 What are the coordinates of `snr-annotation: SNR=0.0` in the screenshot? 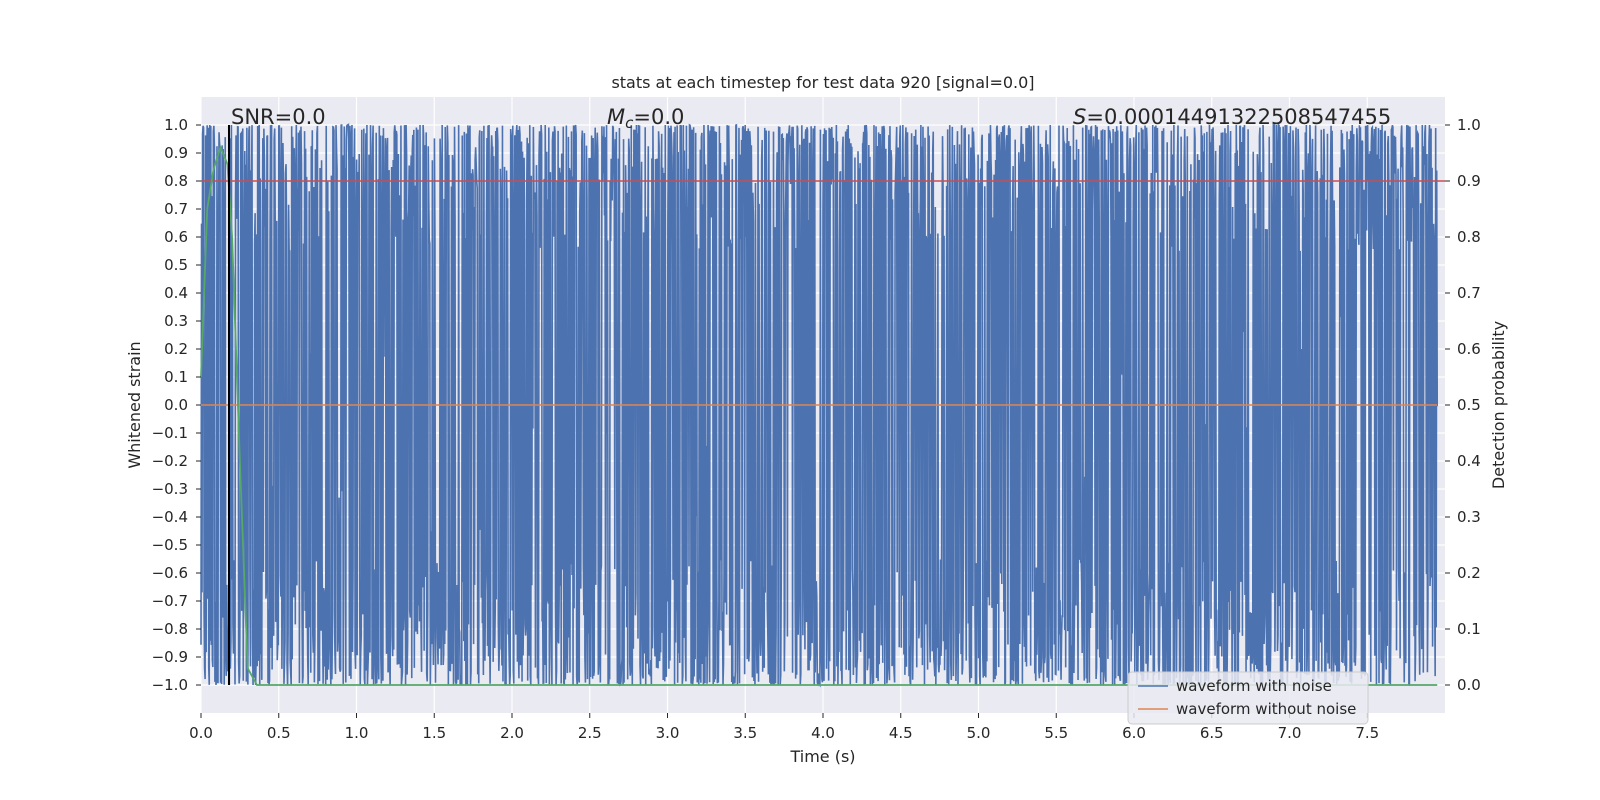 It's located at (278, 117).